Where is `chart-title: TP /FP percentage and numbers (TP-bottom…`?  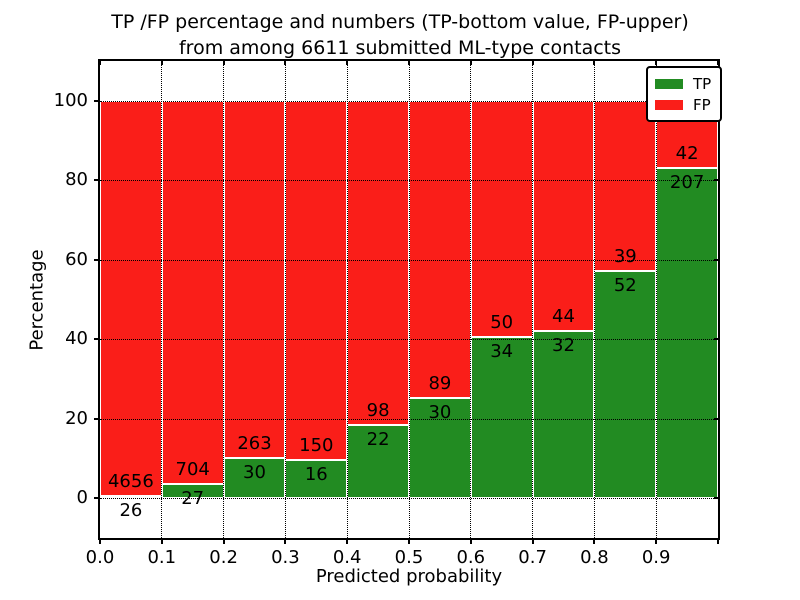
chart-title: TP /FP percentage and numbers (TP-bottom… is located at coordinates (400, 35).